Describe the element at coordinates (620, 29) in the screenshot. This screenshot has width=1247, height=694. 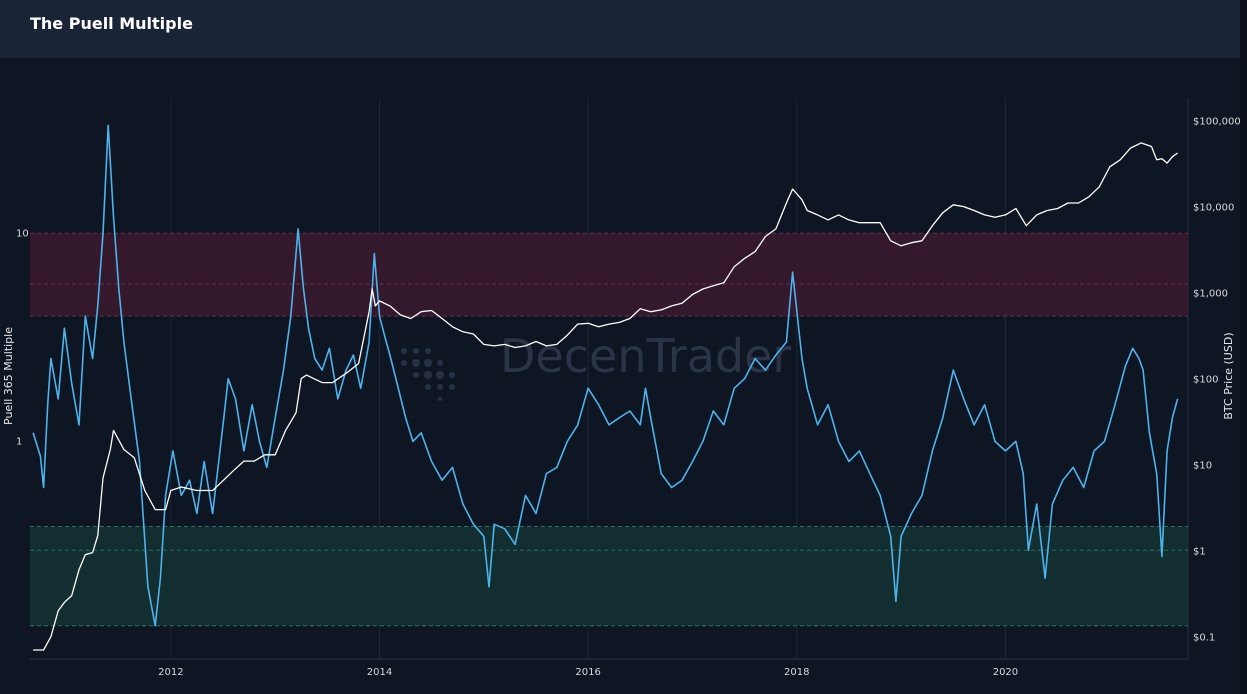
I see `header-bar: The Puell Multiple` at that location.